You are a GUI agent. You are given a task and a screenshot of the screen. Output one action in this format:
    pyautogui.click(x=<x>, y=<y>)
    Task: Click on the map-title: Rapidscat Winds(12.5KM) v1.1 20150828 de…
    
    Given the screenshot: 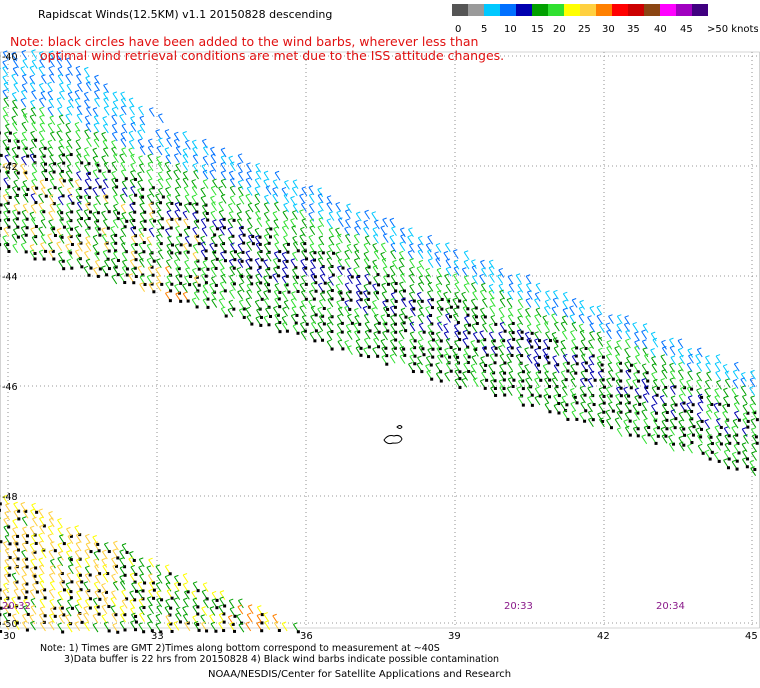 What is the action you would take?
    pyautogui.click(x=185, y=14)
    